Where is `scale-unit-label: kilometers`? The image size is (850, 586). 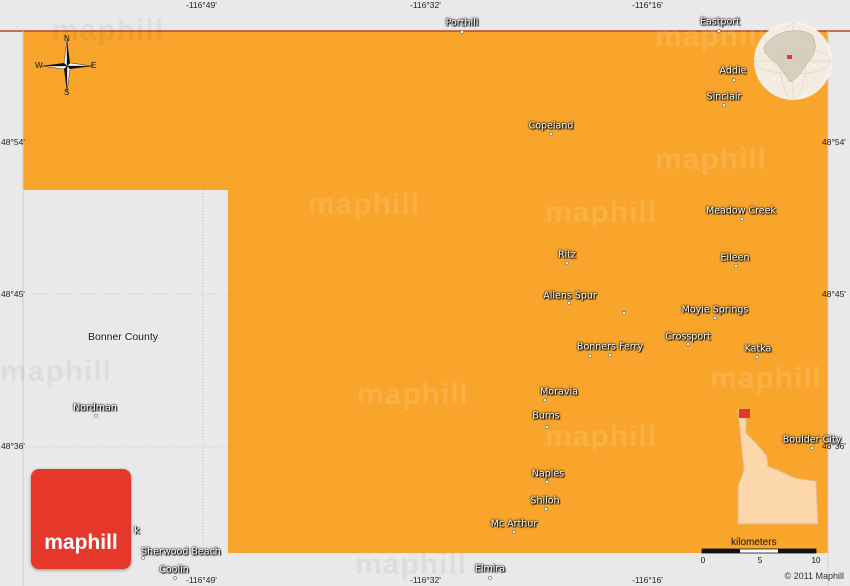 scale-unit-label: kilometers is located at coordinates (754, 542).